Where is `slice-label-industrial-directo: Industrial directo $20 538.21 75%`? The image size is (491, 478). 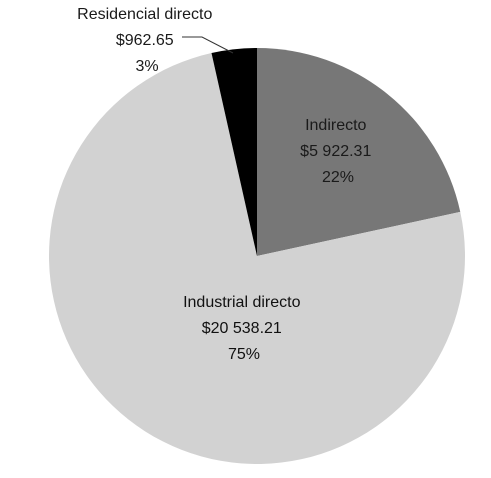 slice-label-industrial-directo: Industrial directo $20 538.21 75% is located at coordinates (244, 328).